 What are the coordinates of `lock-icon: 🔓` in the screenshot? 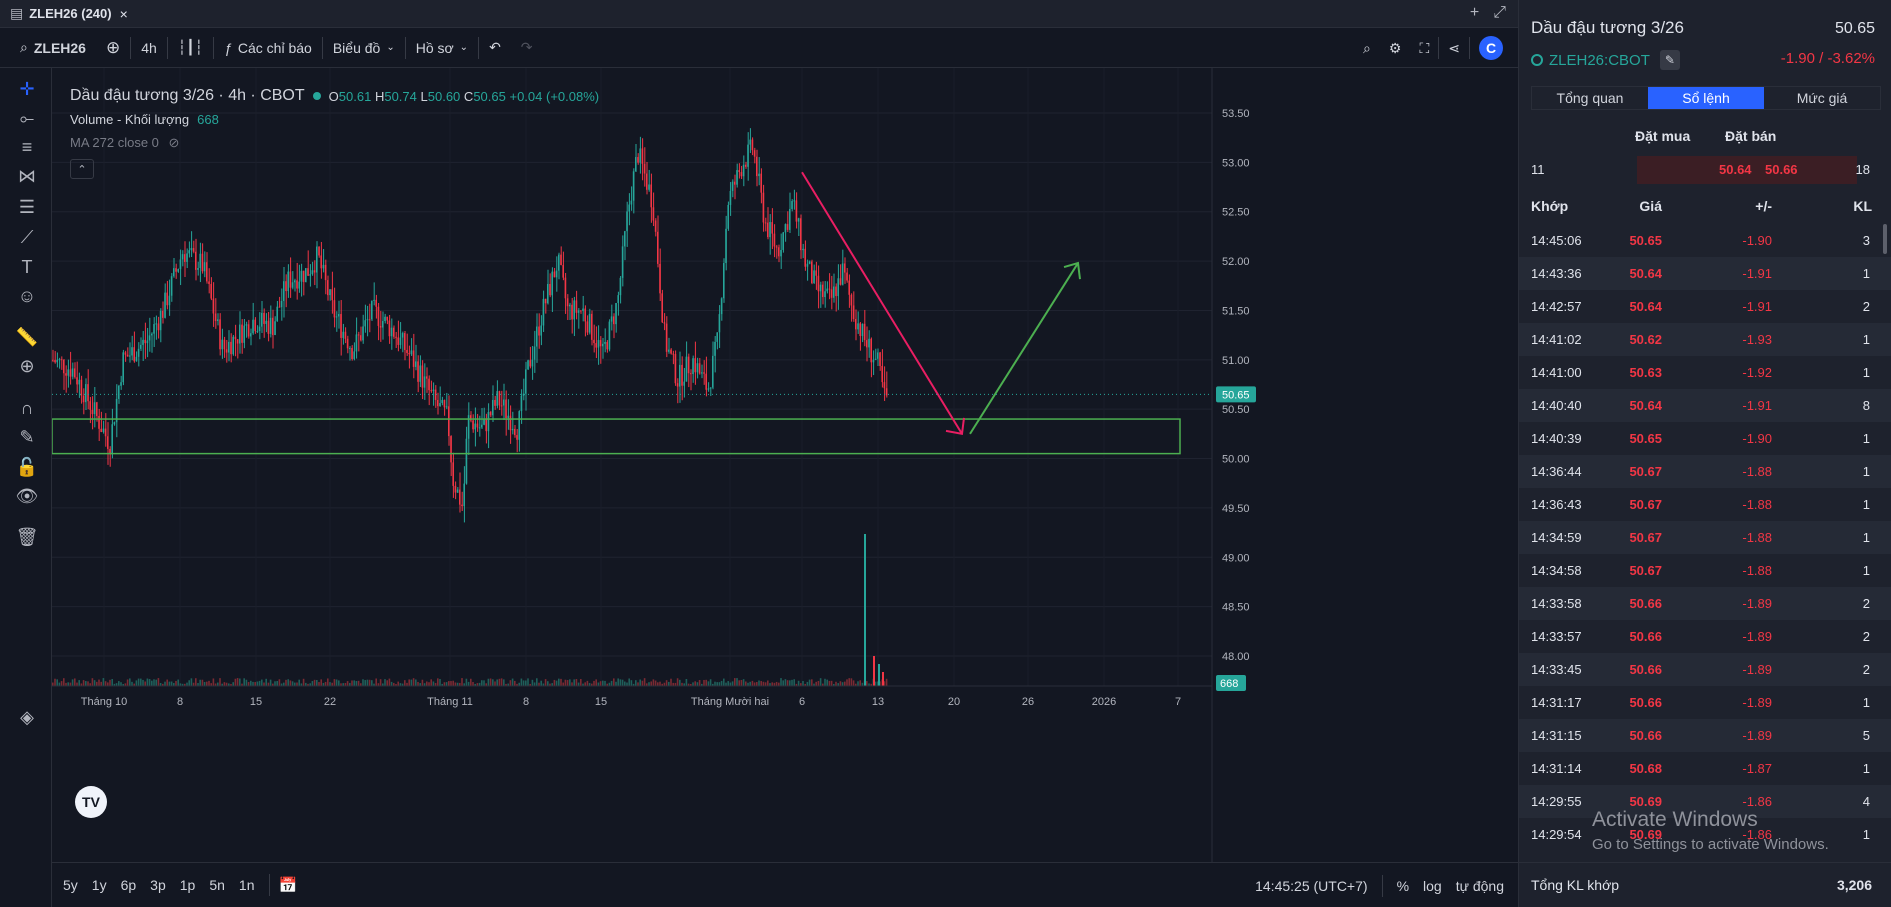 It's located at (27, 466).